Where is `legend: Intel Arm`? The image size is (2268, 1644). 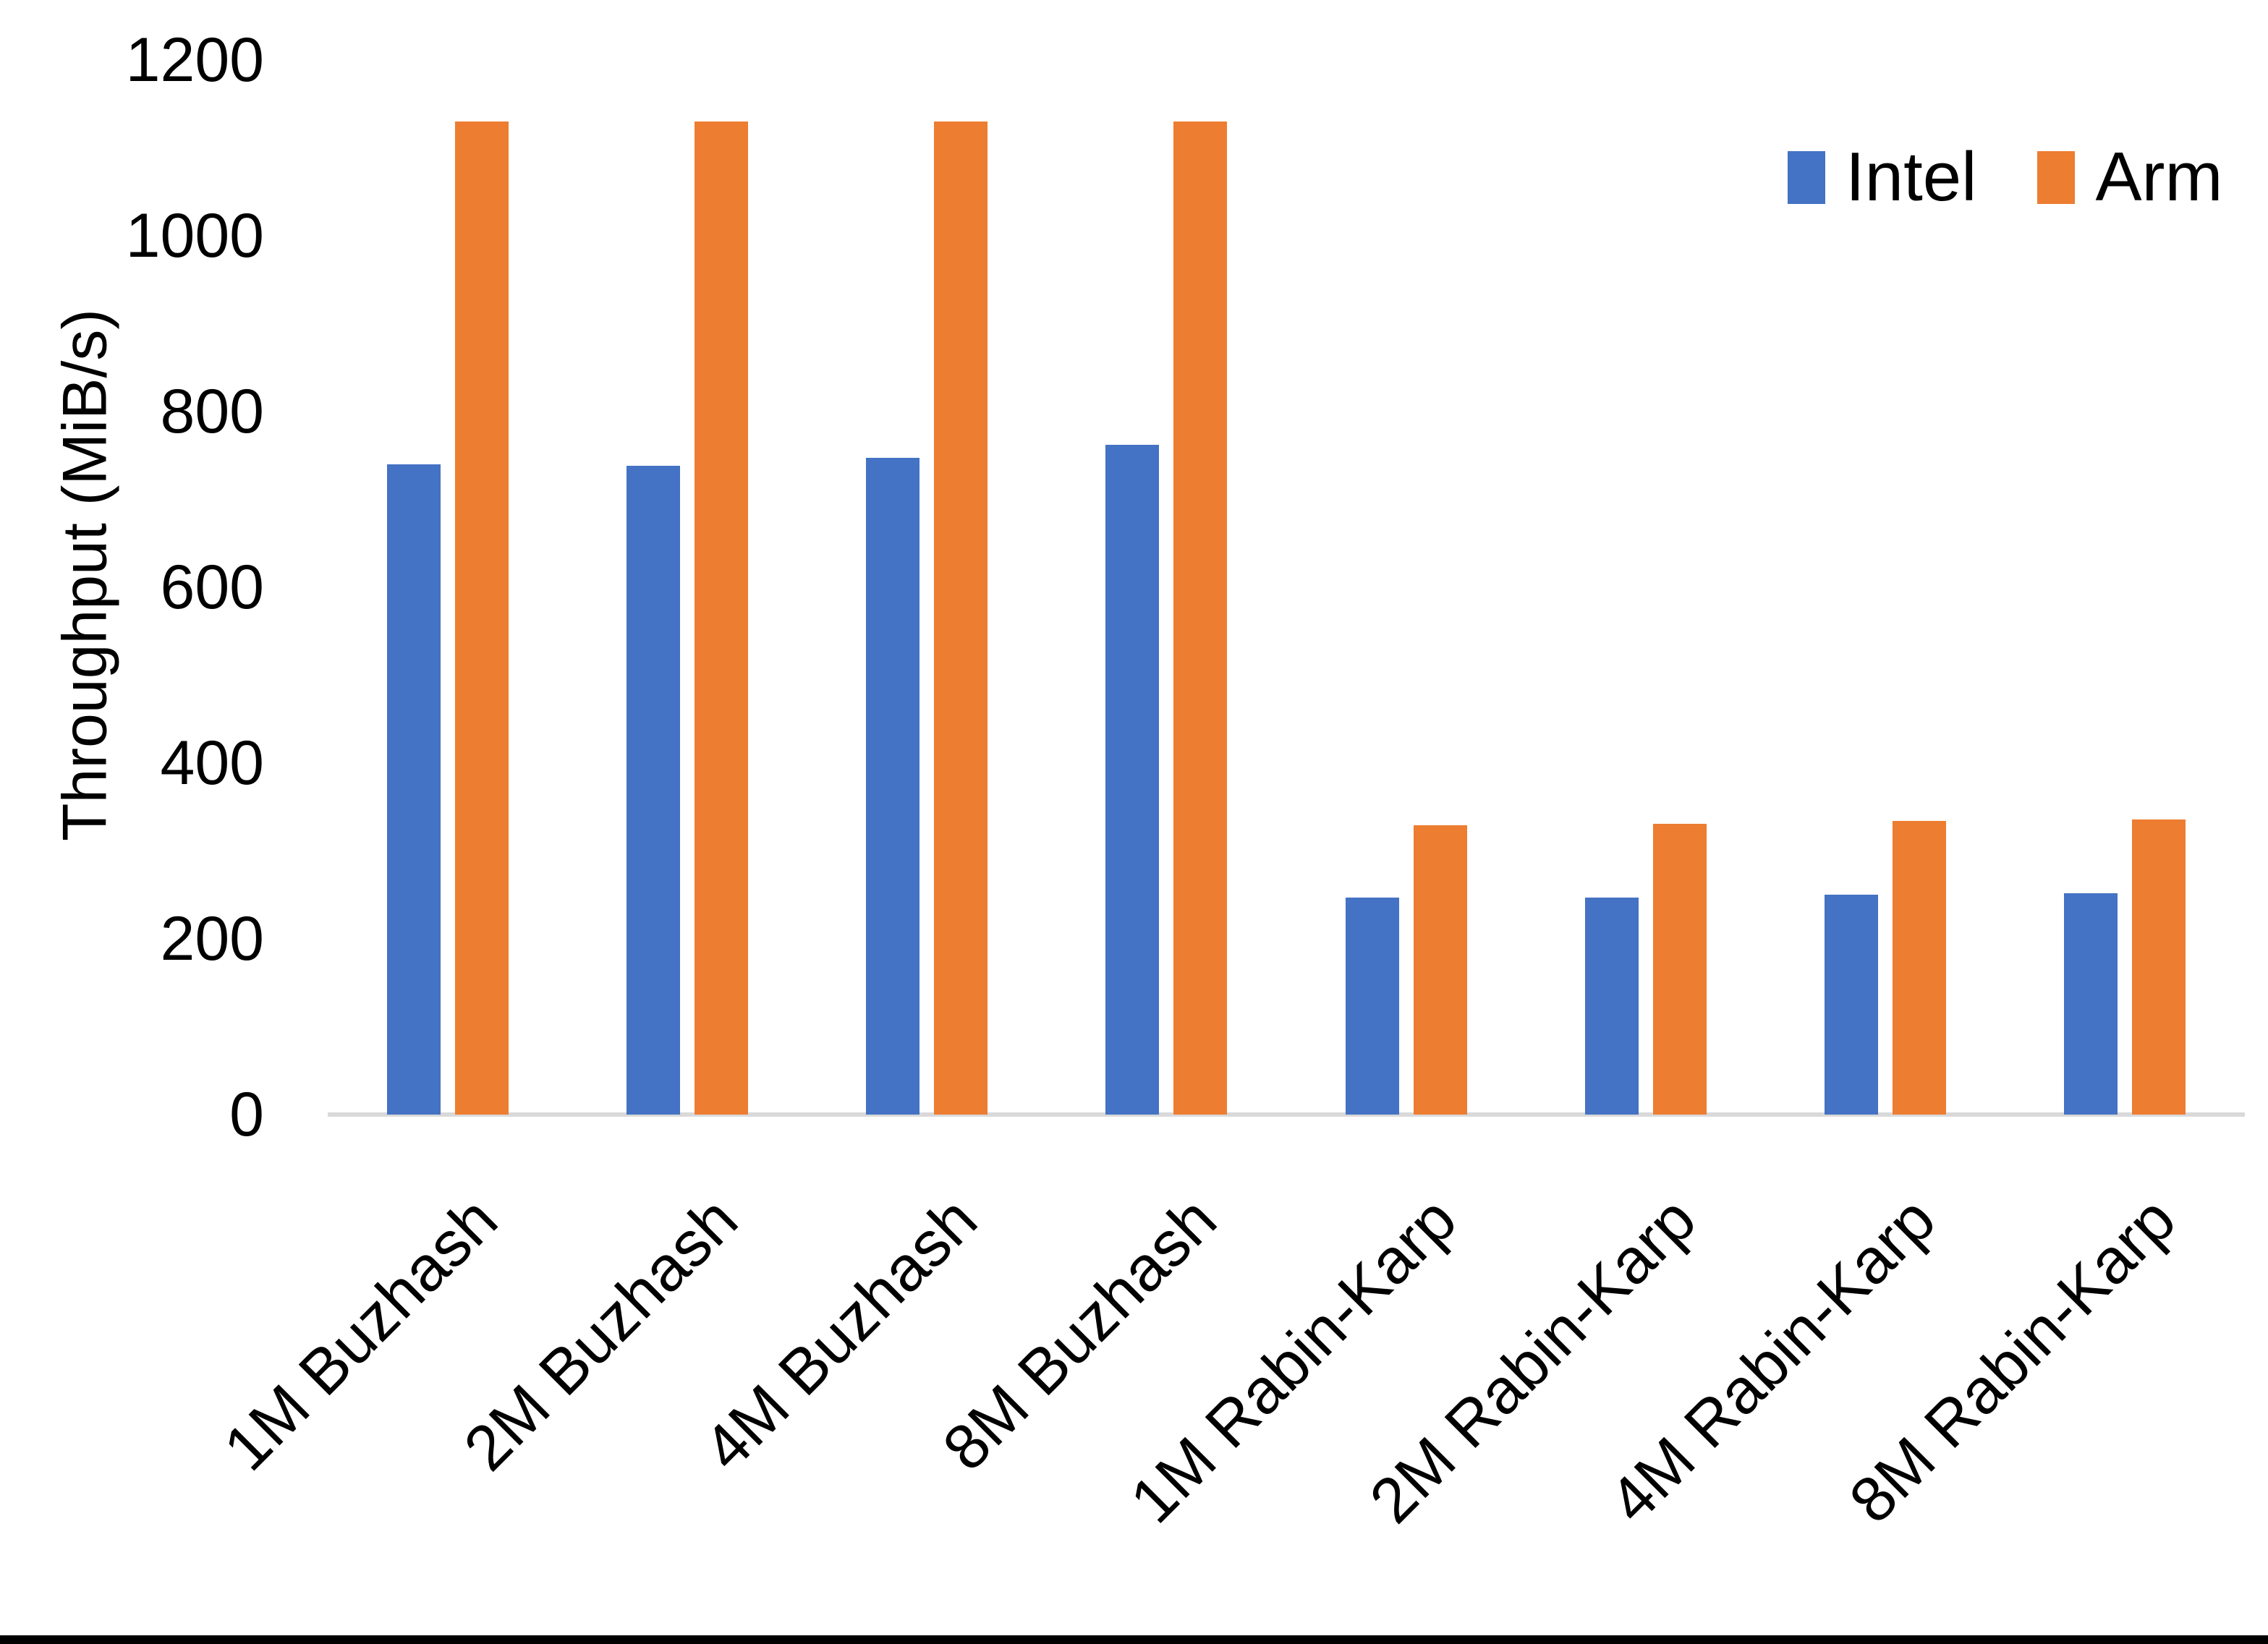 legend: Intel Arm is located at coordinates (2005, 177).